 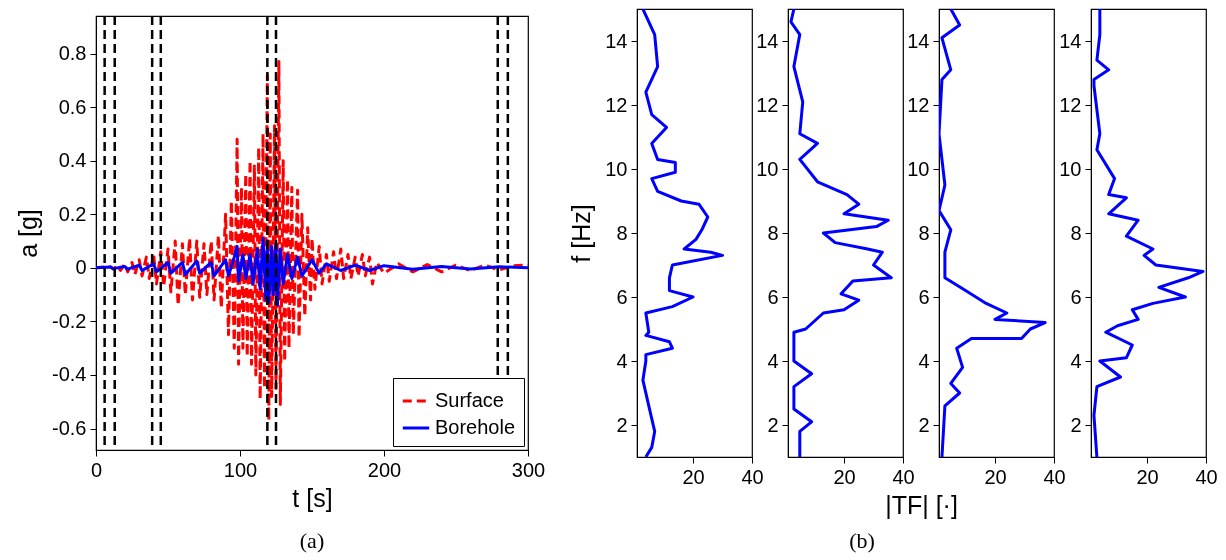 What do you see at coordinates (469, 400) in the screenshot?
I see `legend-label: Surface` at bounding box center [469, 400].